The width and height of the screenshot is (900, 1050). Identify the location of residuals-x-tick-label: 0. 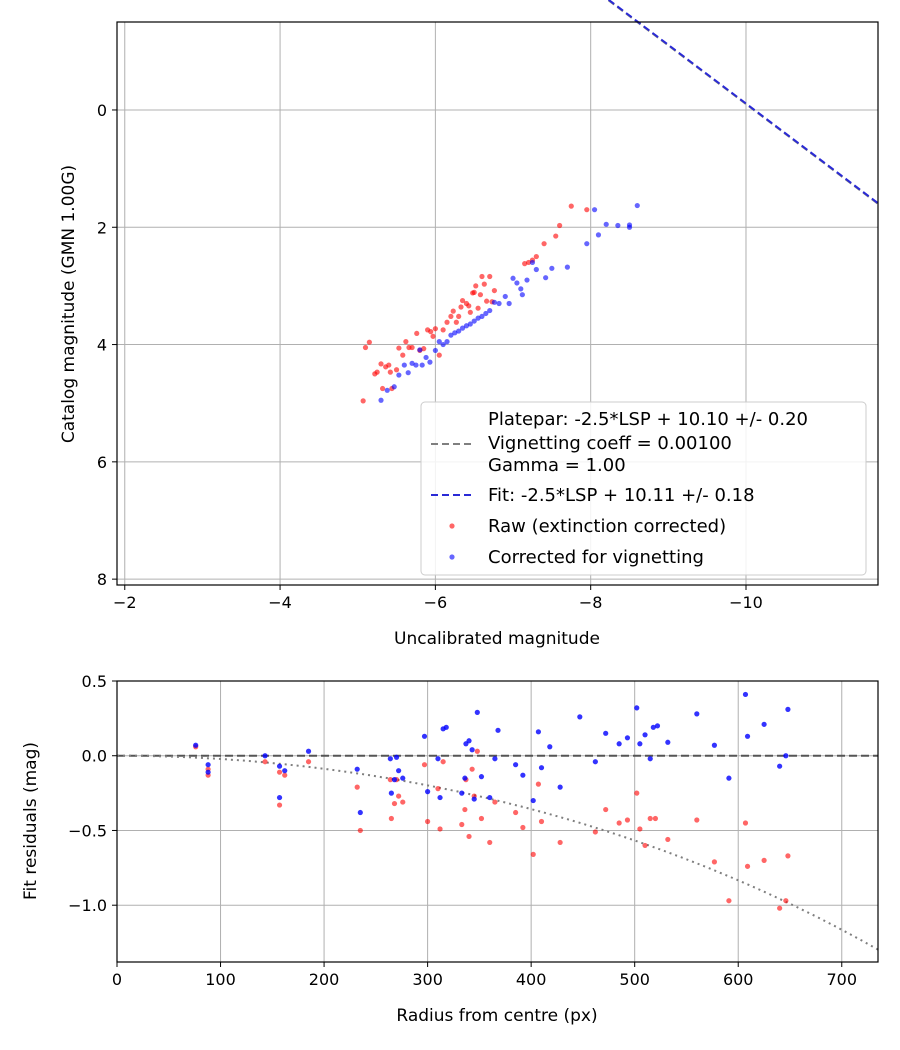
(117, 979).